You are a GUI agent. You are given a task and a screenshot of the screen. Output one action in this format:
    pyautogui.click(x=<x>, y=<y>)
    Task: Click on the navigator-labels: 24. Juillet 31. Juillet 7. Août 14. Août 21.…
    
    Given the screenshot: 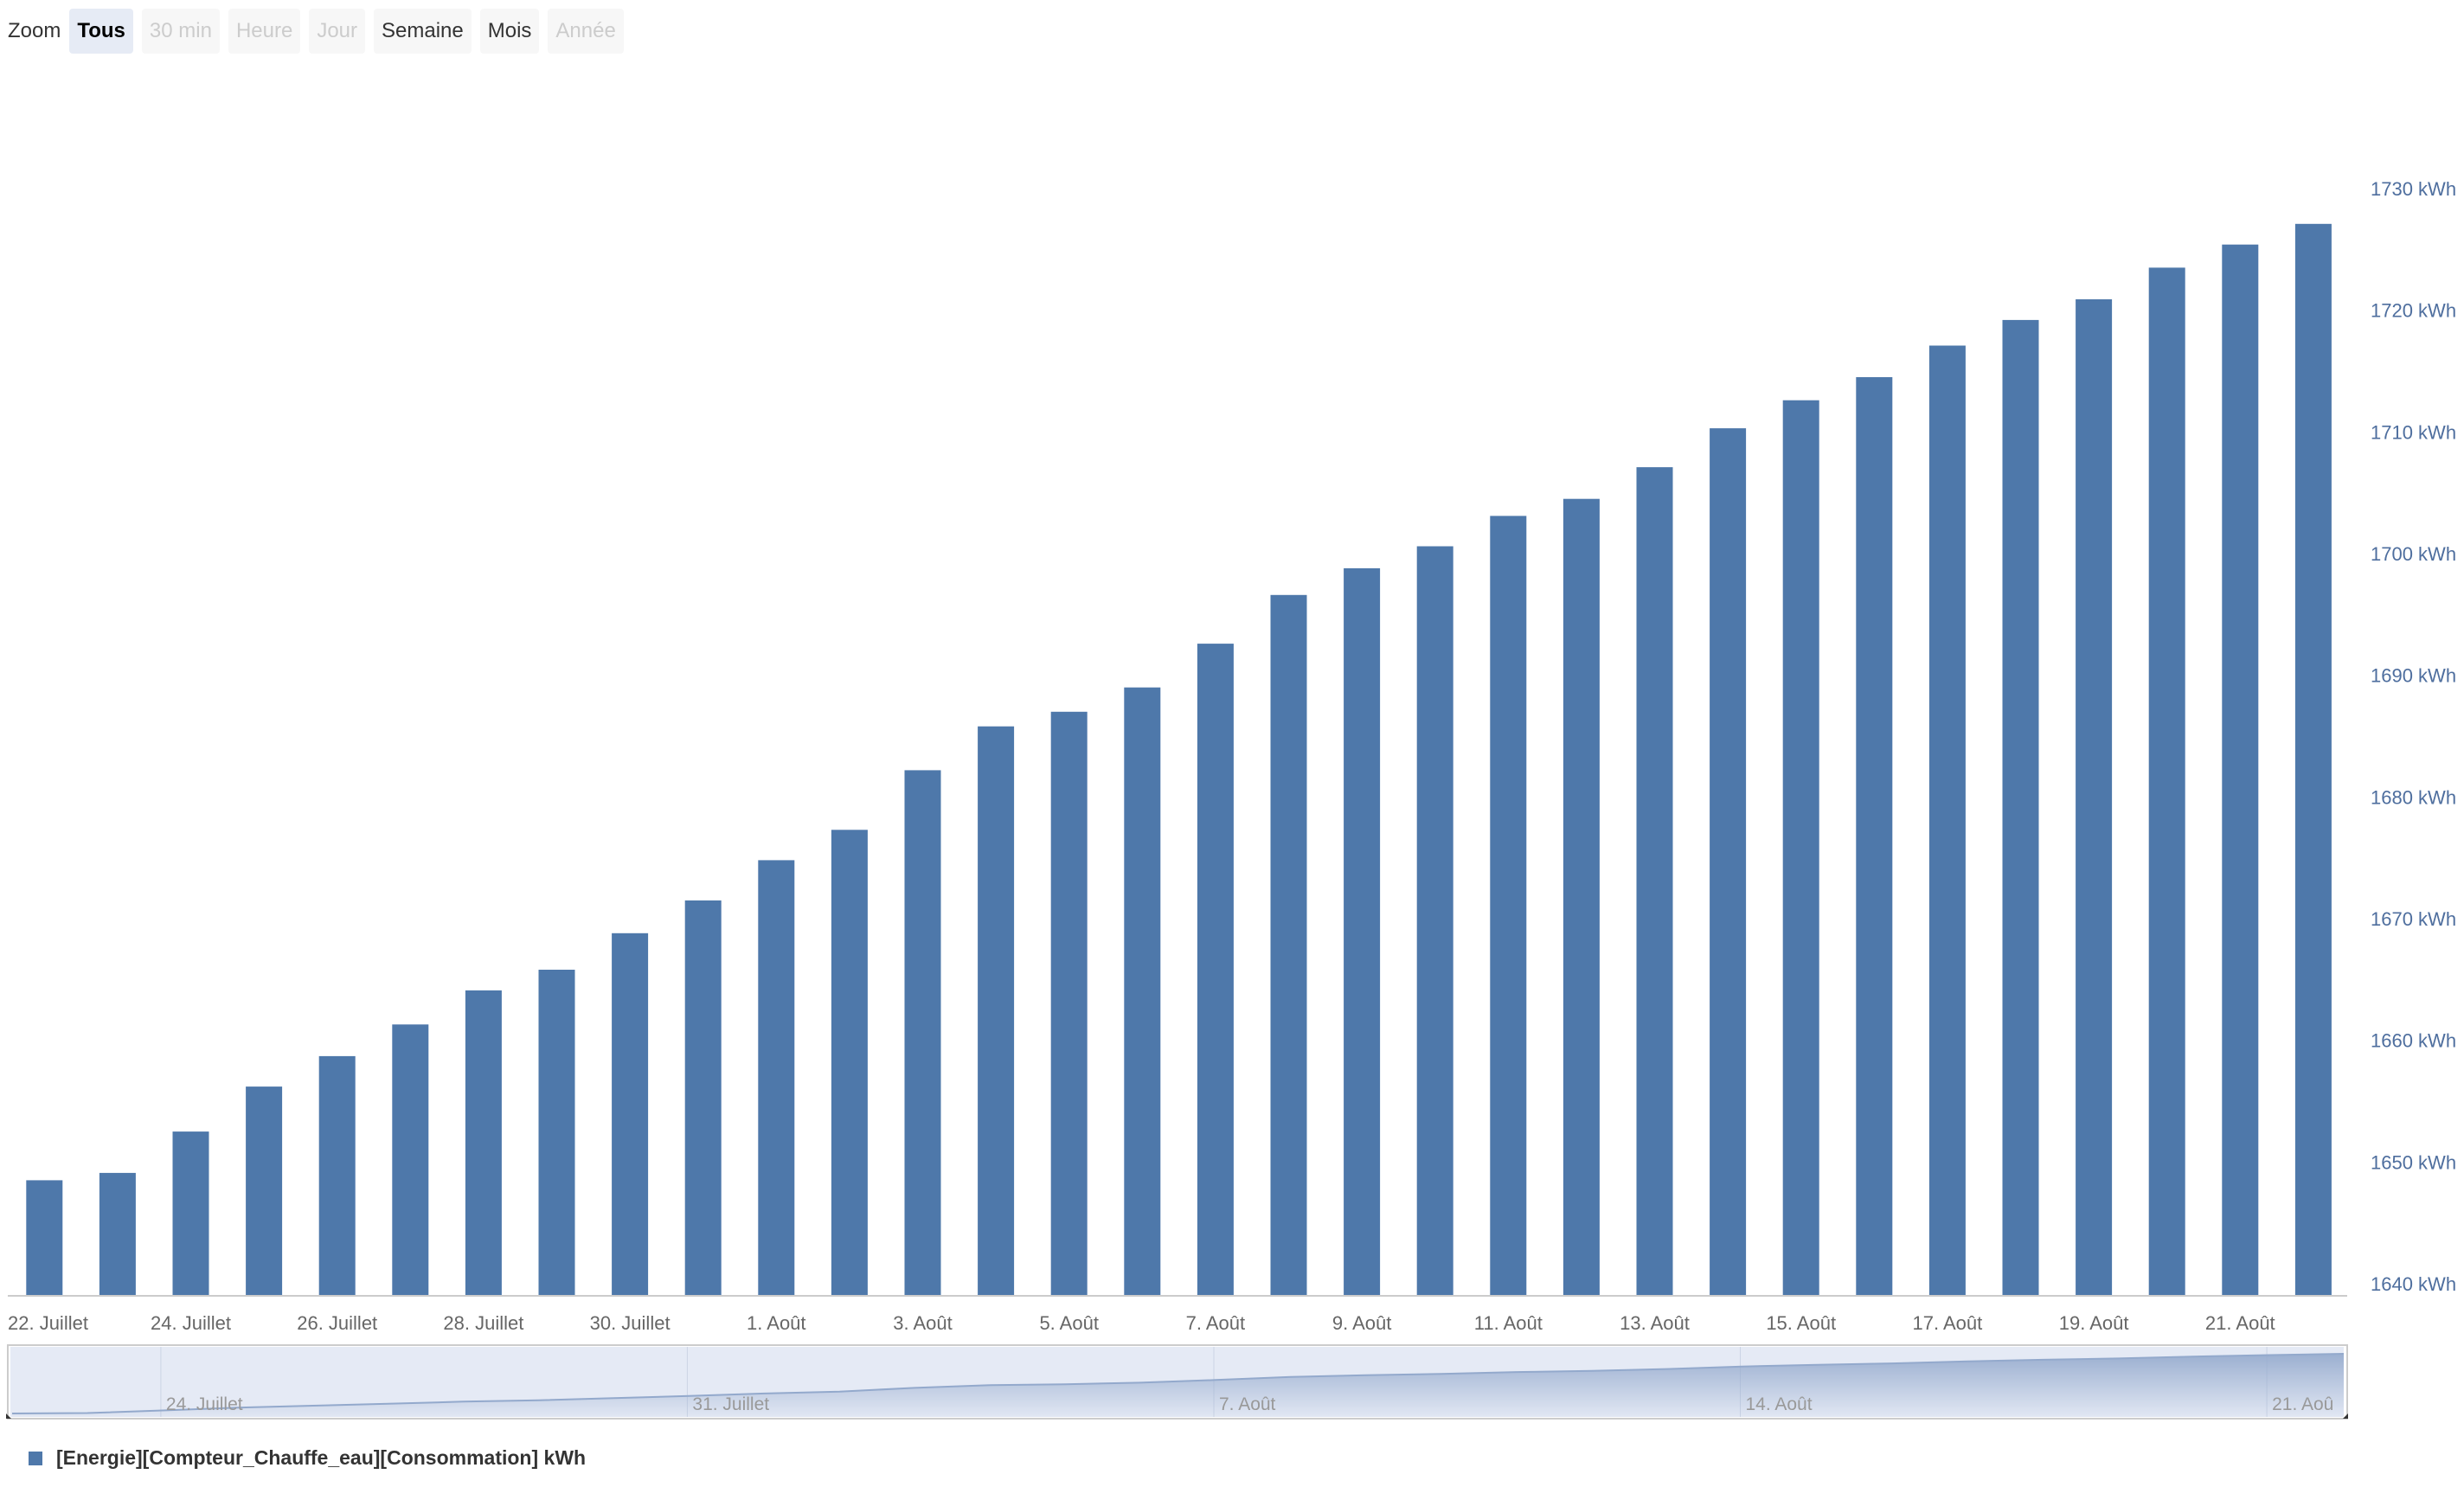 What is the action you would take?
    pyautogui.click(x=1249, y=1404)
    